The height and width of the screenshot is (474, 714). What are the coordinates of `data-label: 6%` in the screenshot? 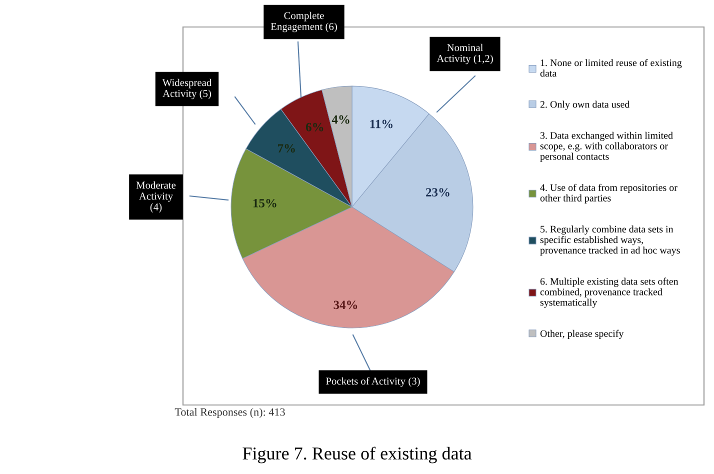 It's located at (315, 127).